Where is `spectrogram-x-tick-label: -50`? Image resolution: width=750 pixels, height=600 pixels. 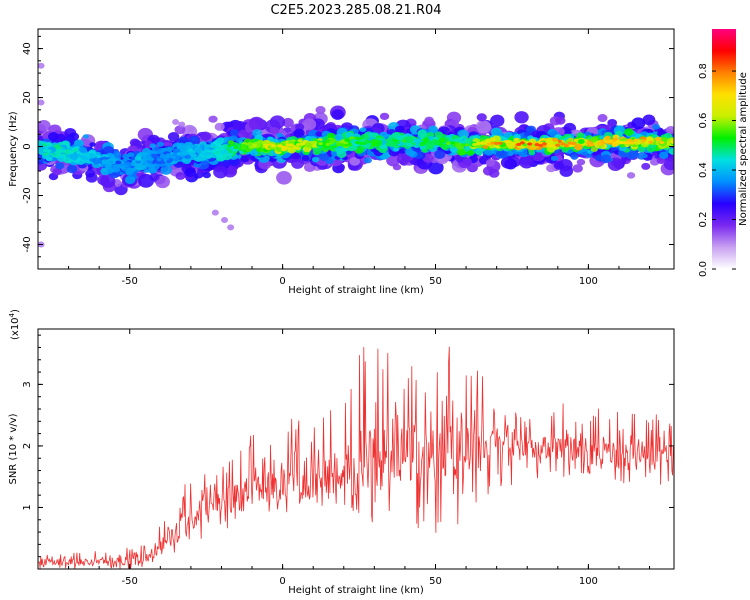
spectrogram-x-tick-label: -50 is located at coordinates (130, 281).